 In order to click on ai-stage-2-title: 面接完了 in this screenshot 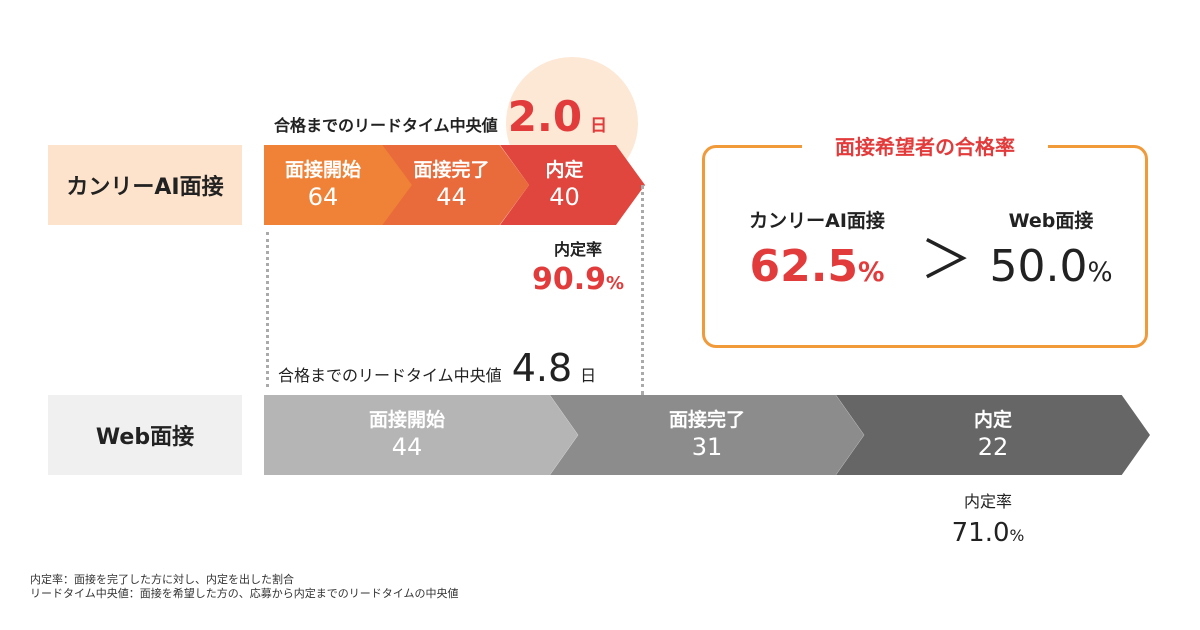, I will do `click(451, 170)`.